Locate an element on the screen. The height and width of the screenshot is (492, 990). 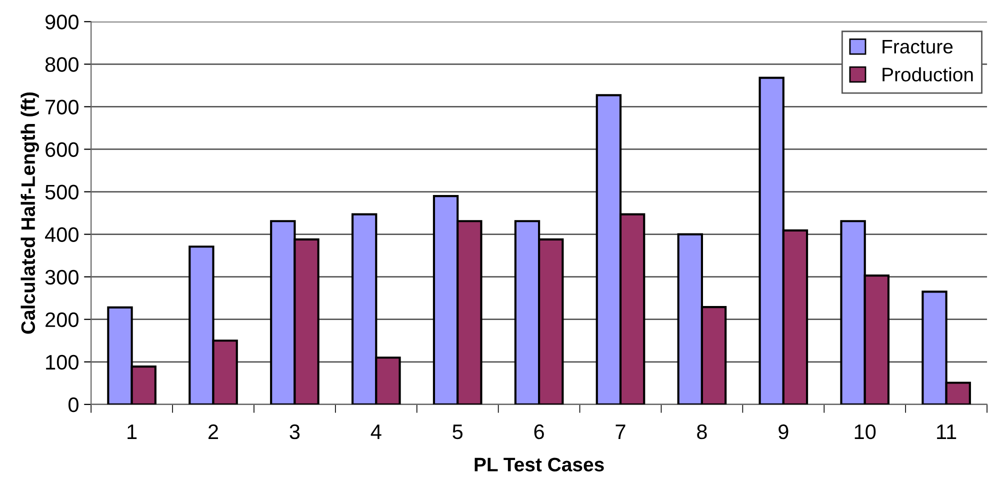
y-tick-label: 100 is located at coordinates (62, 362).